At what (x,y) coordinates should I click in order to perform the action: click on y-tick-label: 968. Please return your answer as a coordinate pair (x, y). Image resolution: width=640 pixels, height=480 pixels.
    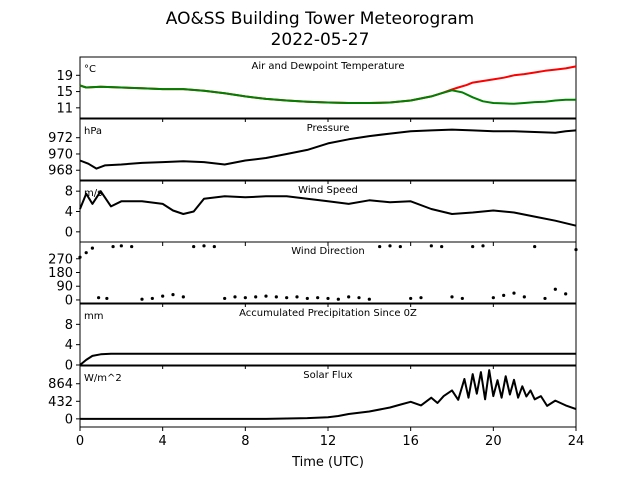
    Looking at the image, I should click on (60, 171).